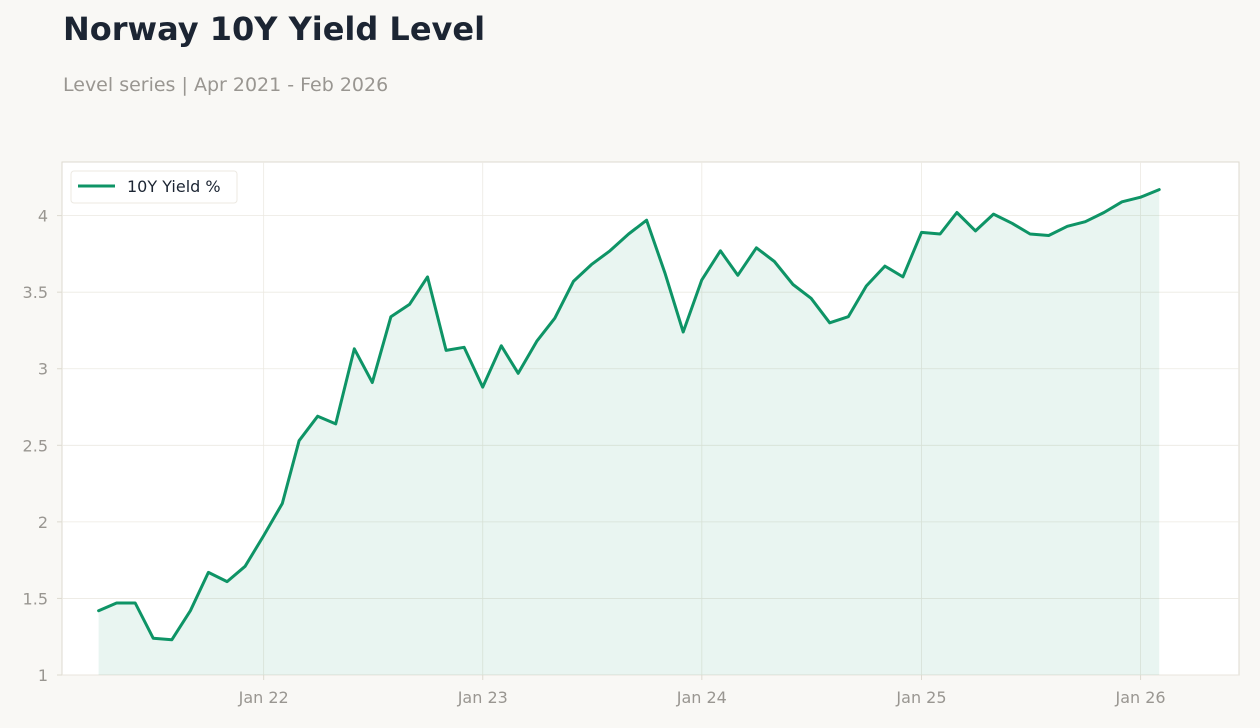 This screenshot has width=1260, height=728. What do you see at coordinates (920, 697) in the screenshot?
I see `x-tick-label: Jan 25` at bounding box center [920, 697].